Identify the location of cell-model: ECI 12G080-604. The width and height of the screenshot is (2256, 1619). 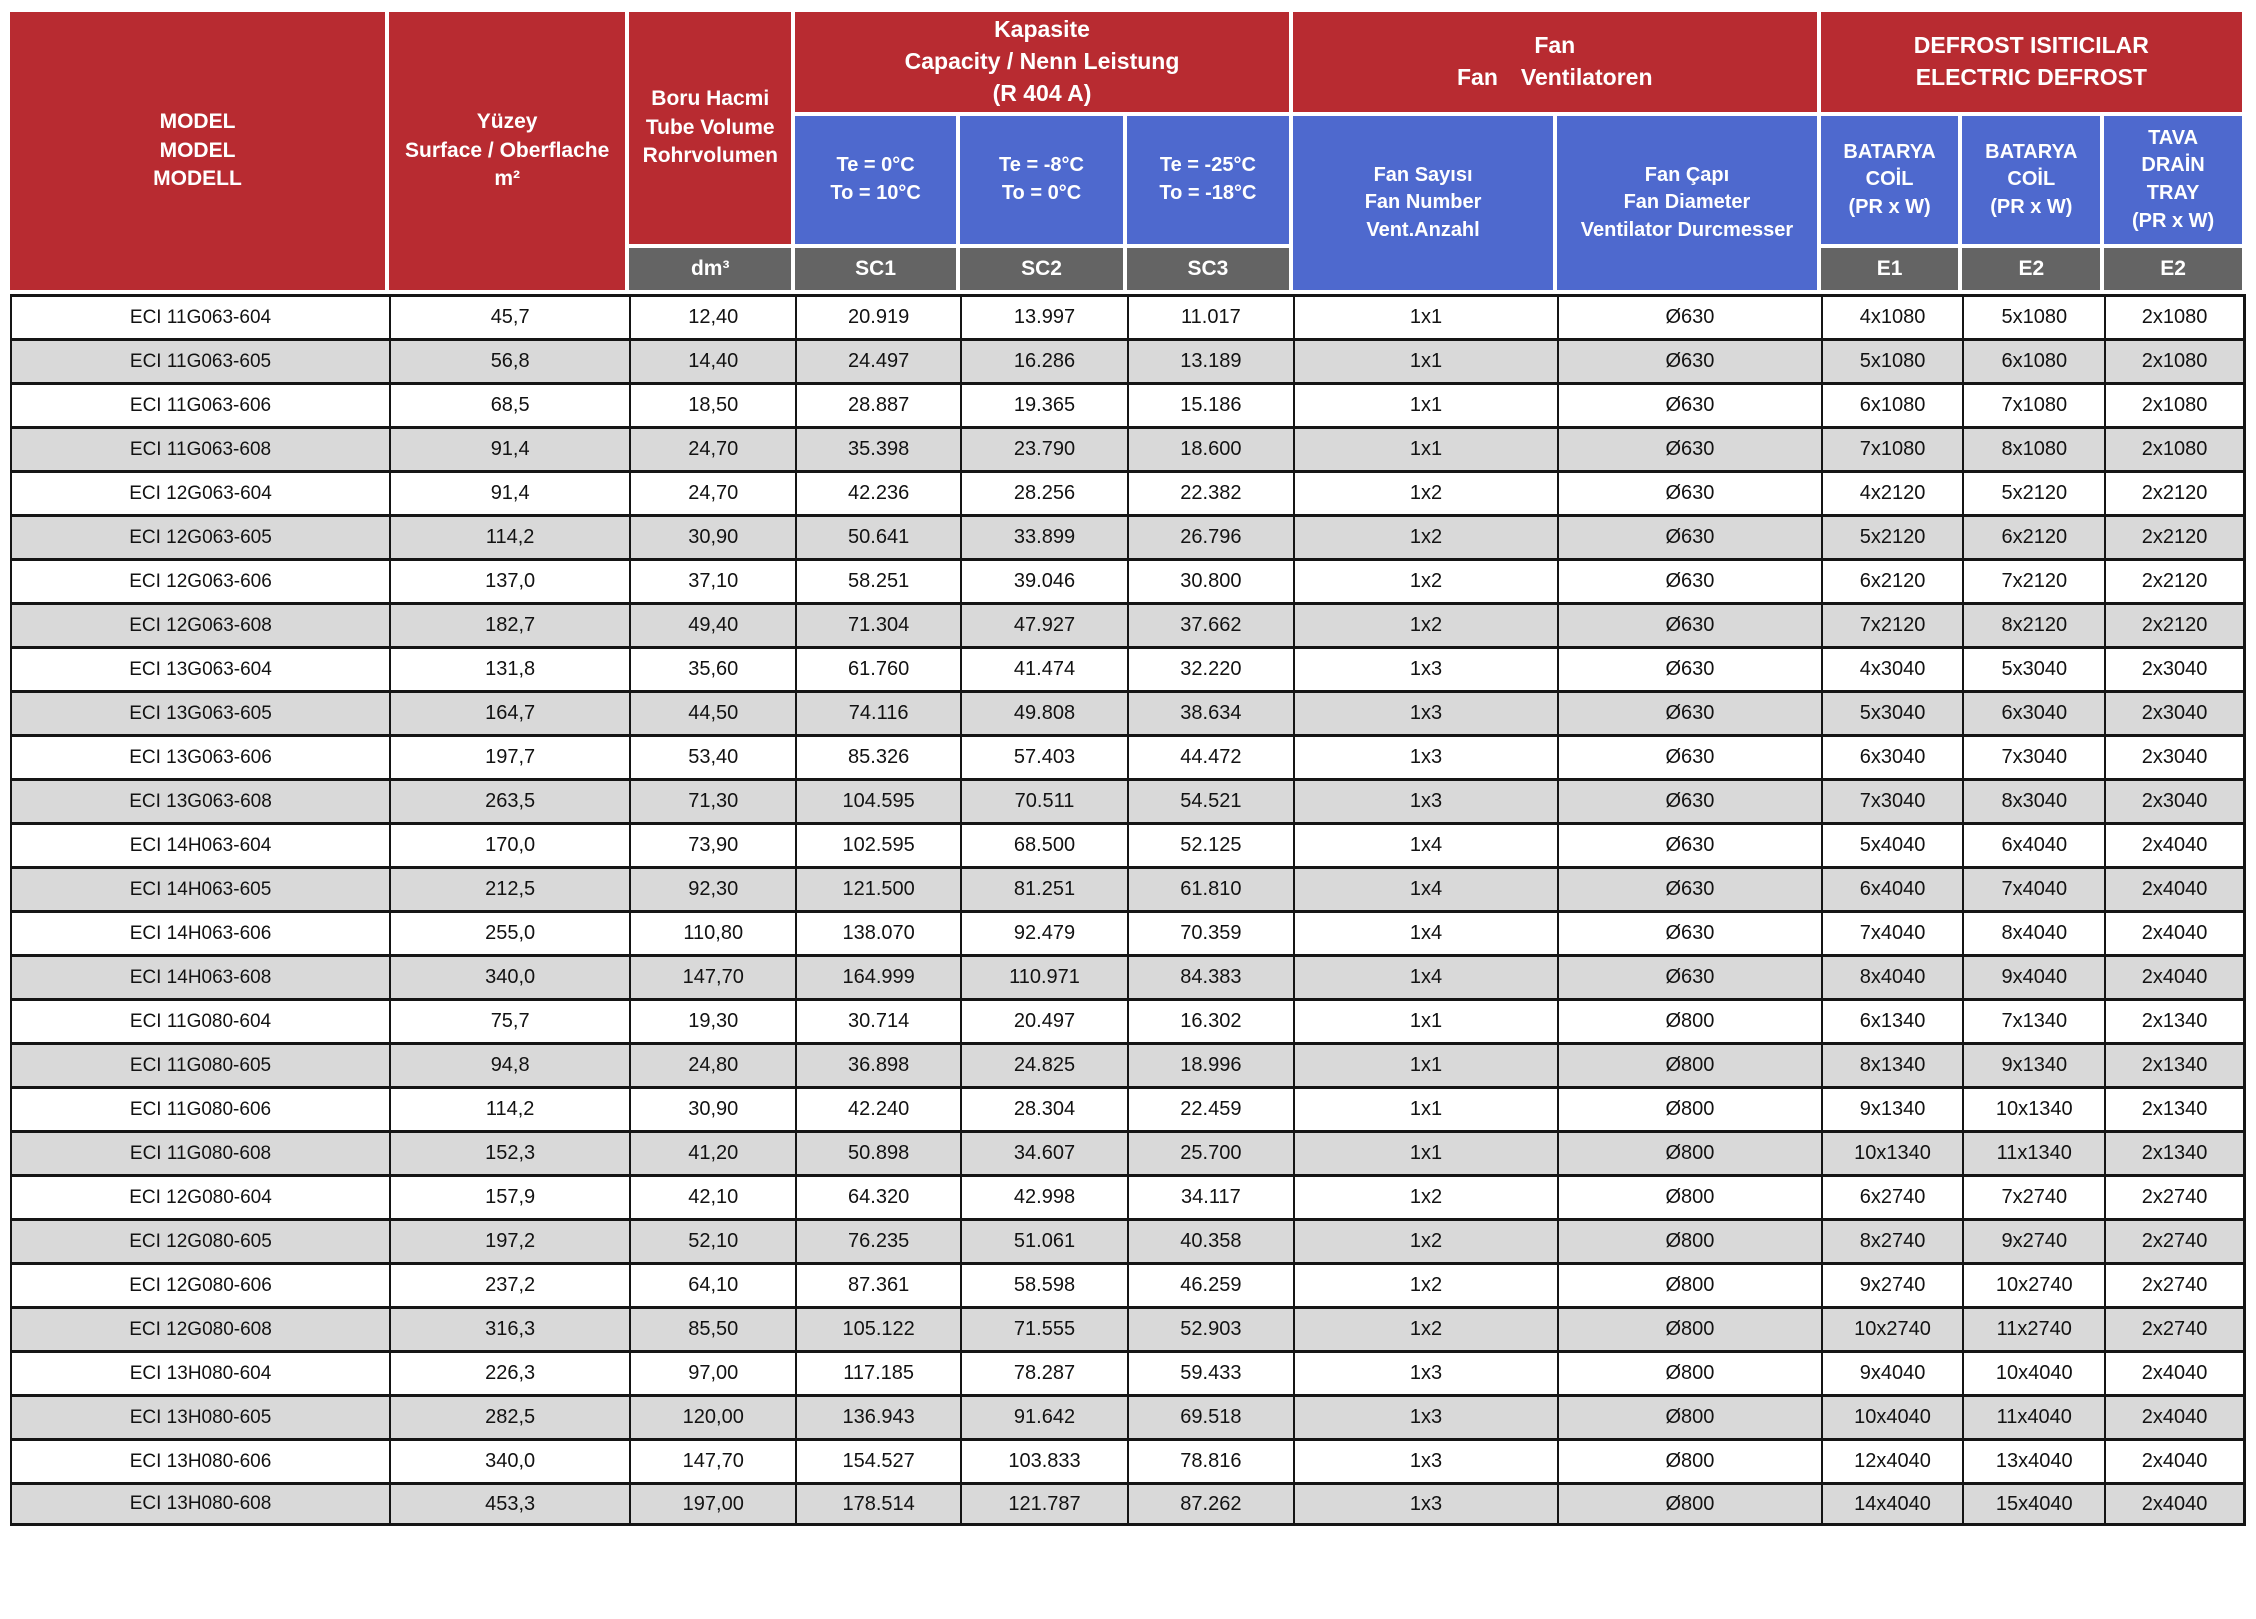
(200, 1196).